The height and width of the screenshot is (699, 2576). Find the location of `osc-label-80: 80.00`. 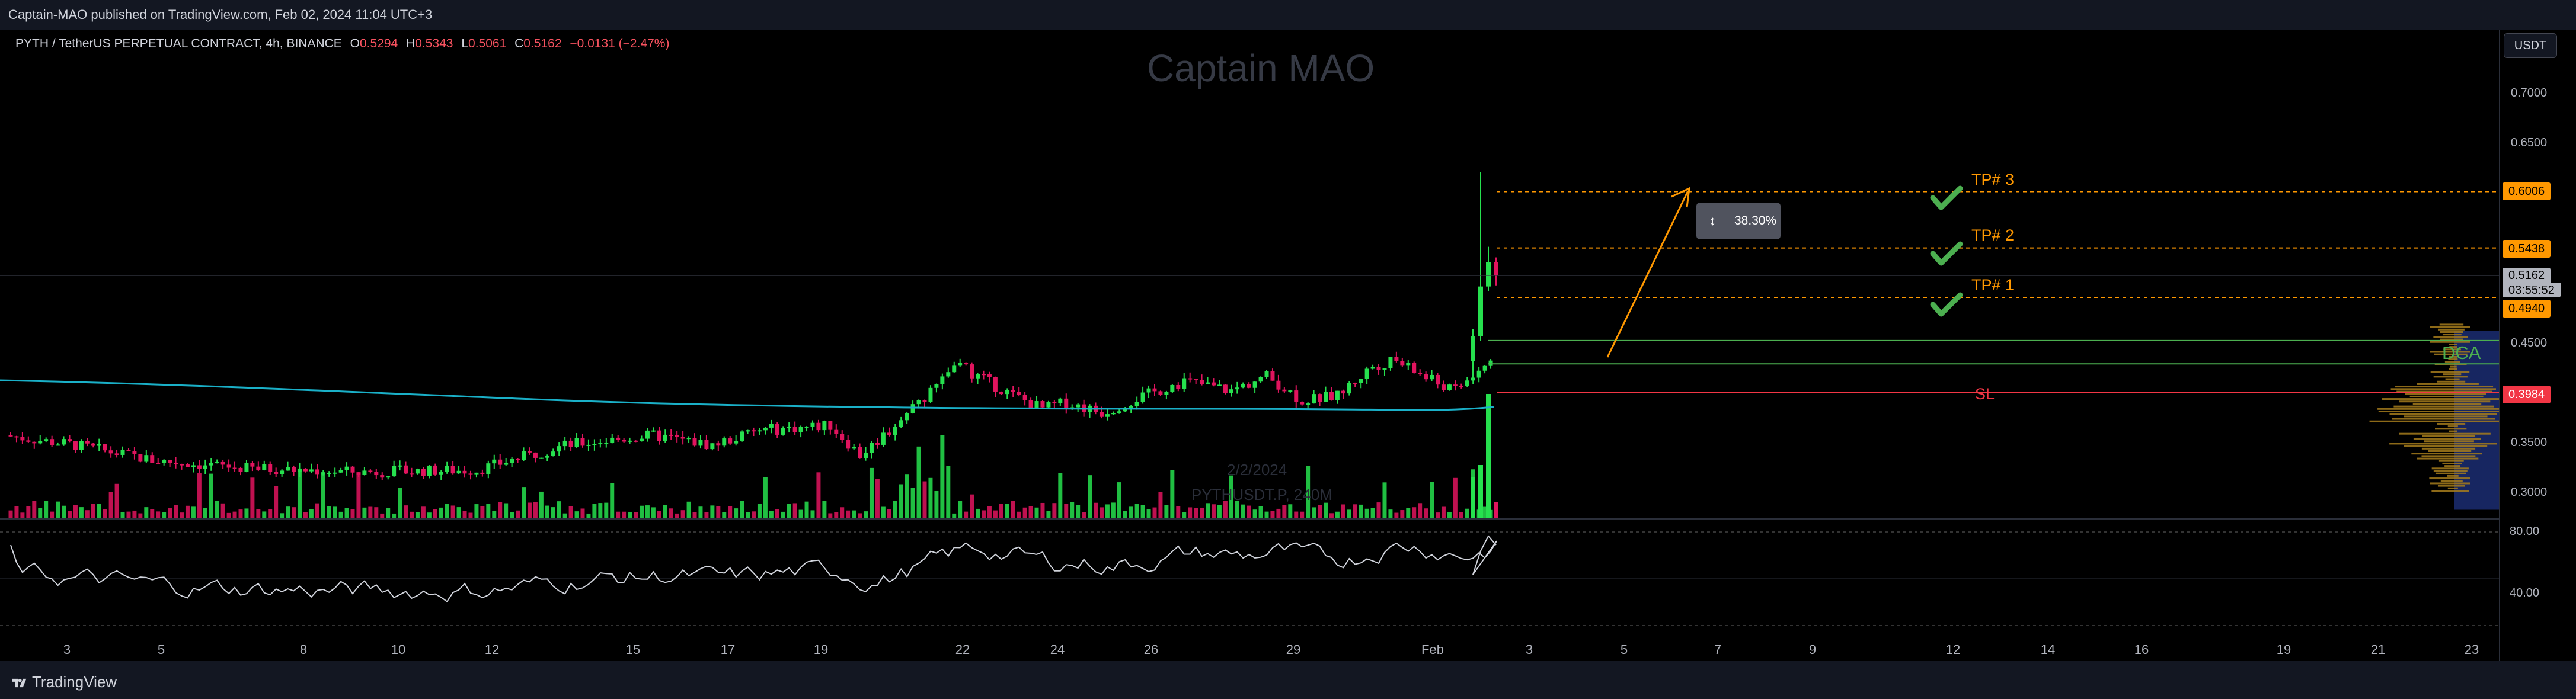

osc-label-80: 80.00 is located at coordinates (2525, 532).